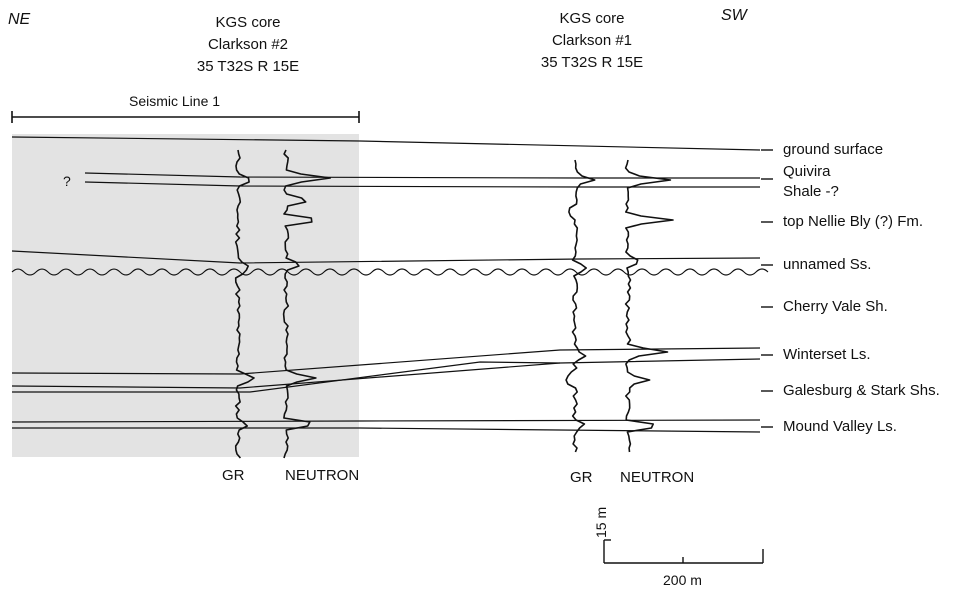  Describe the element at coordinates (683, 551) in the screenshot. I see `scale-bar` at that location.